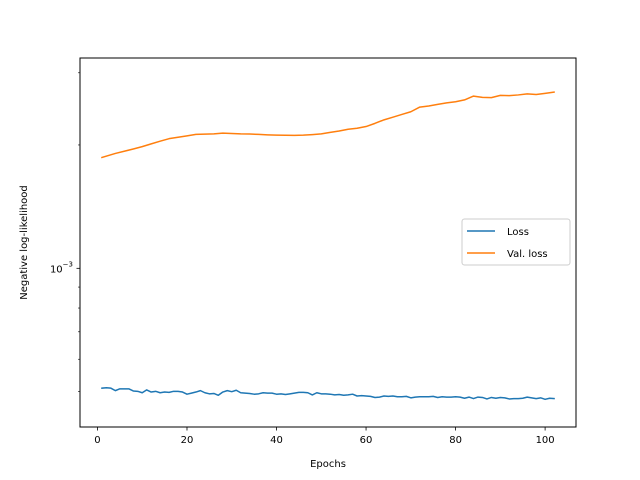  What do you see at coordinates (65, 232) in the screenshot?
I see `y-axis-ticks: 10−3` at bounding box center [65, 232].